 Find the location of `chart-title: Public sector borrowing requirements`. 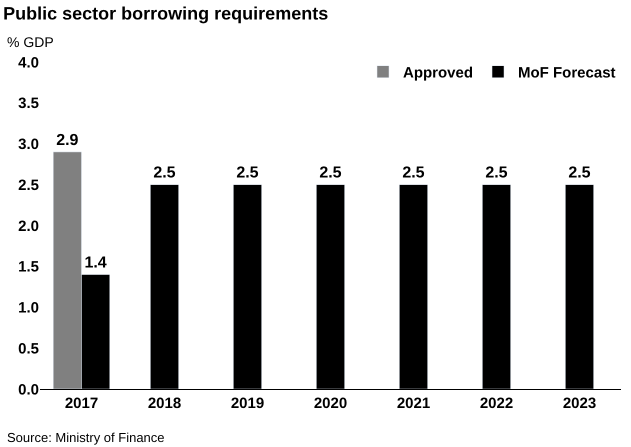

chart-title: Public sector borrowing requirements is located at coordinates (165, 13).